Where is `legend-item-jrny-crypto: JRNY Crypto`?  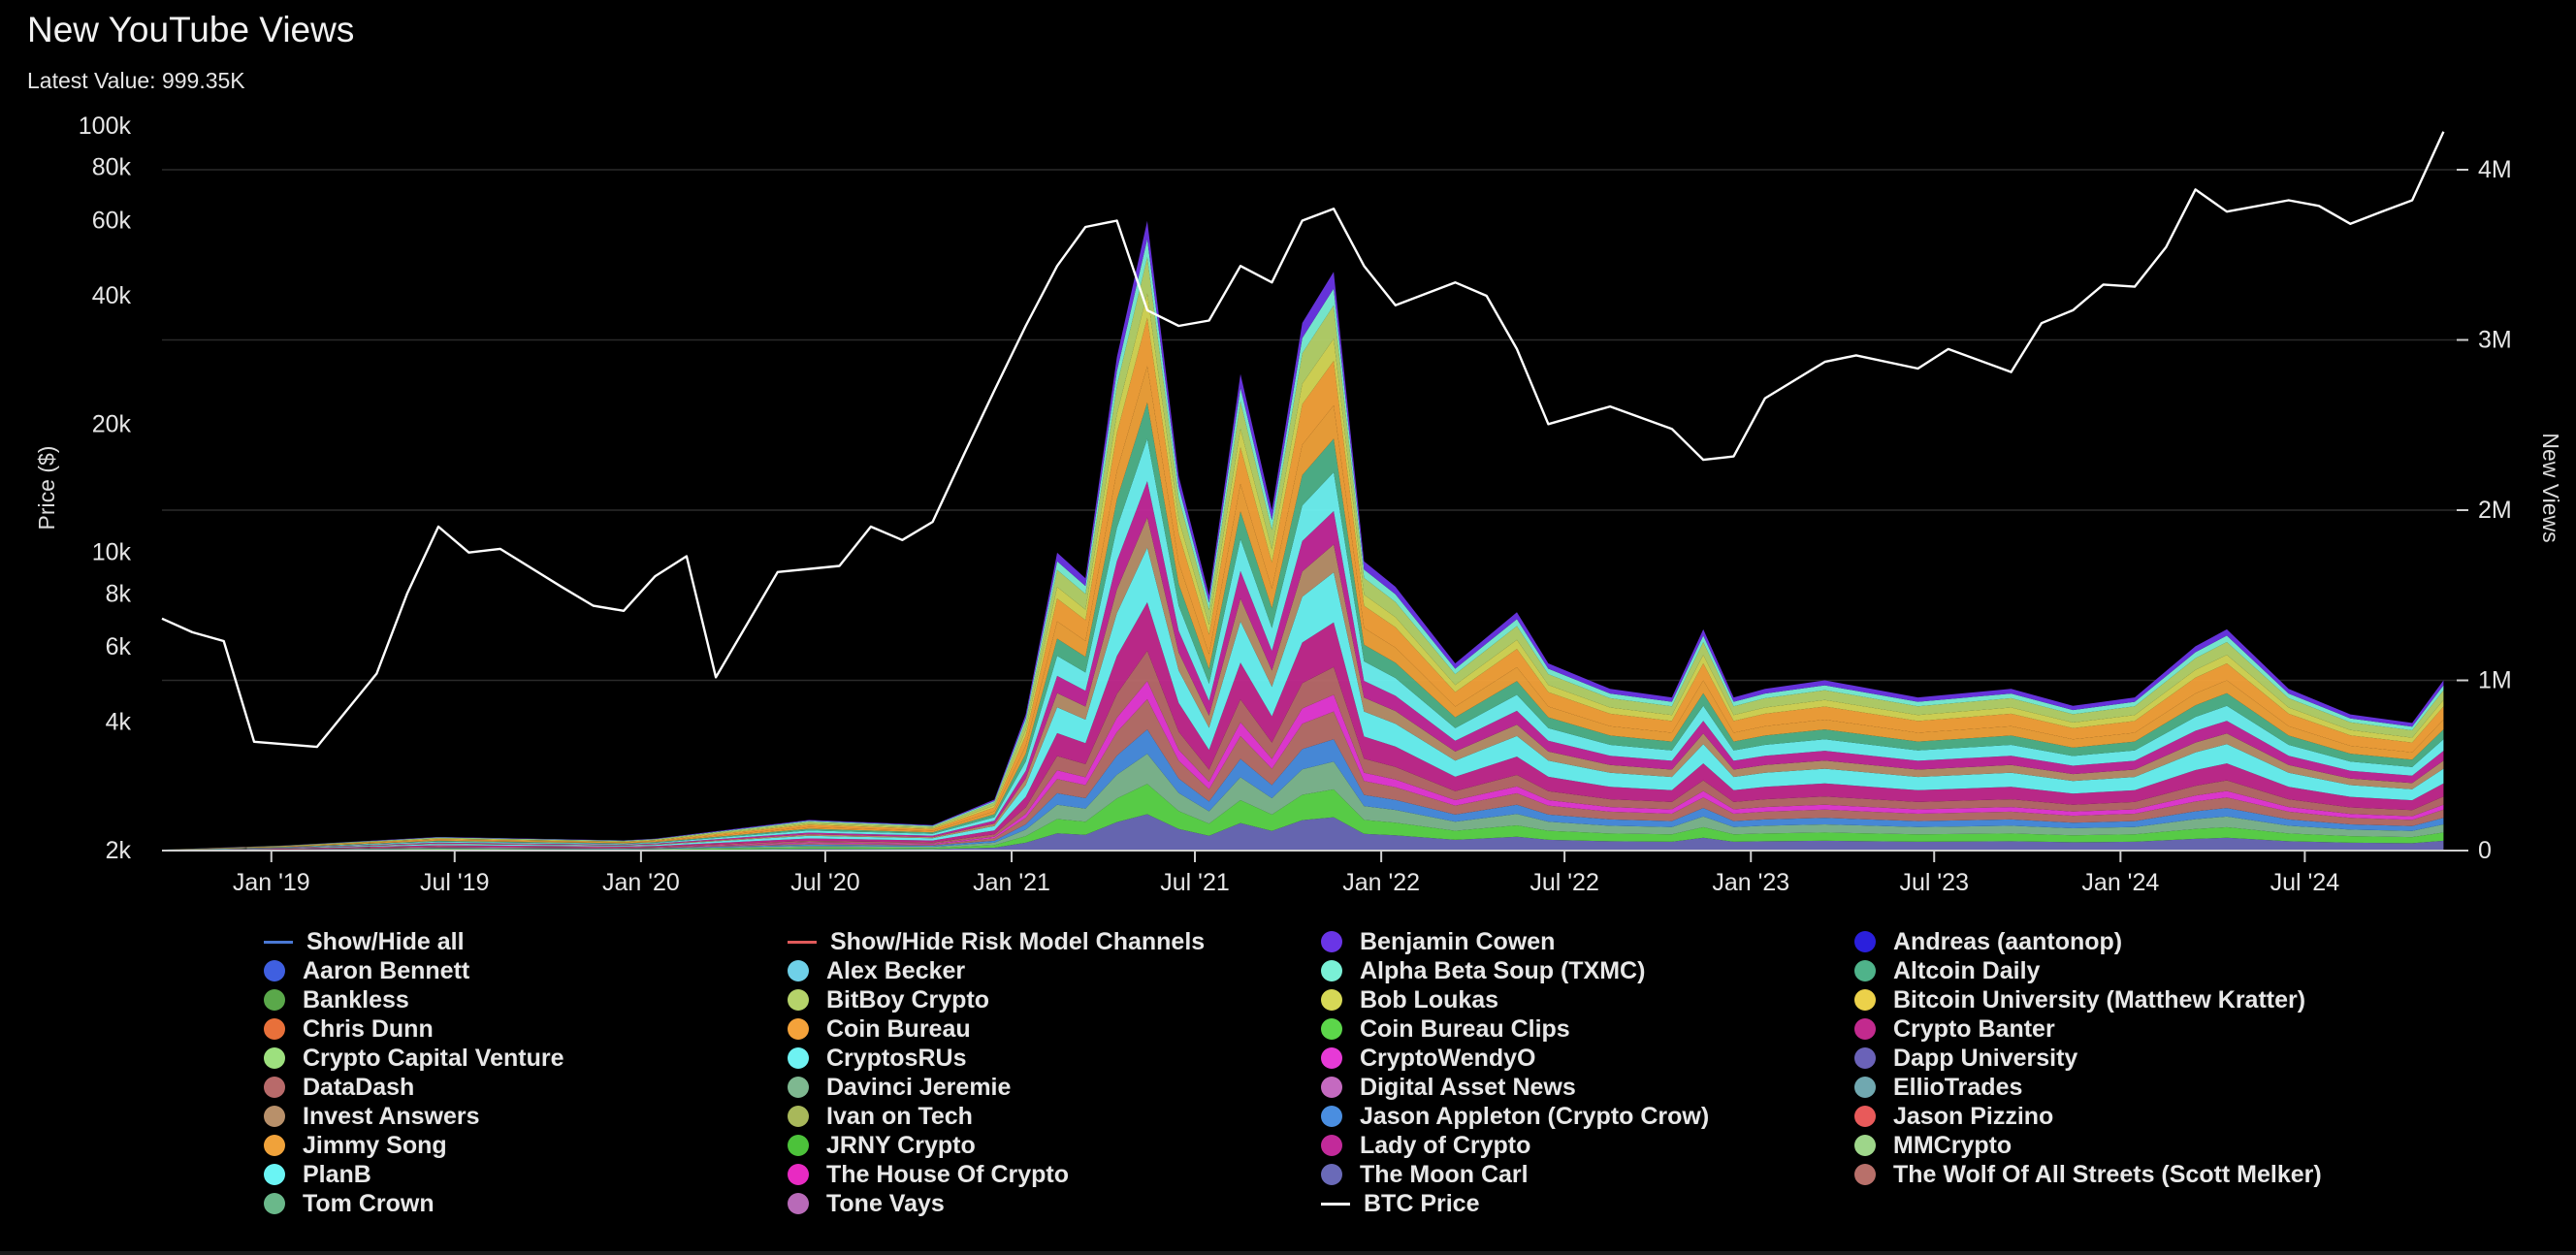
legend-item-jrny-crypto: JRNY Crypto is located at coordinates (882, 1145).